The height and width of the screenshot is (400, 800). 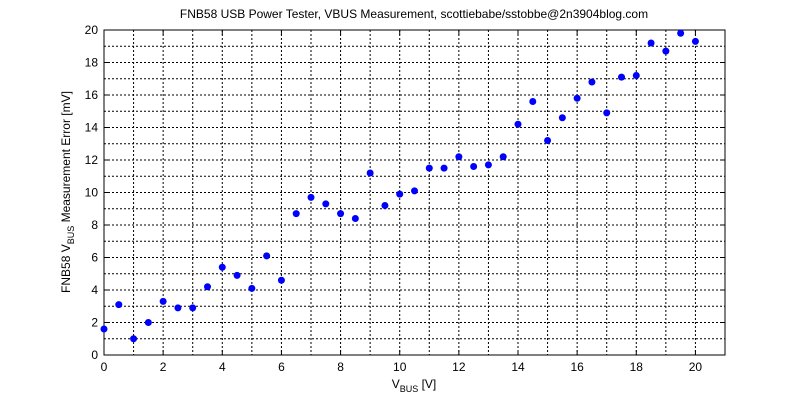 What do you see at coordinates (459, 367) in the screenshot?
I see `x-tick-label: 12` at bounding box center [459, 367].